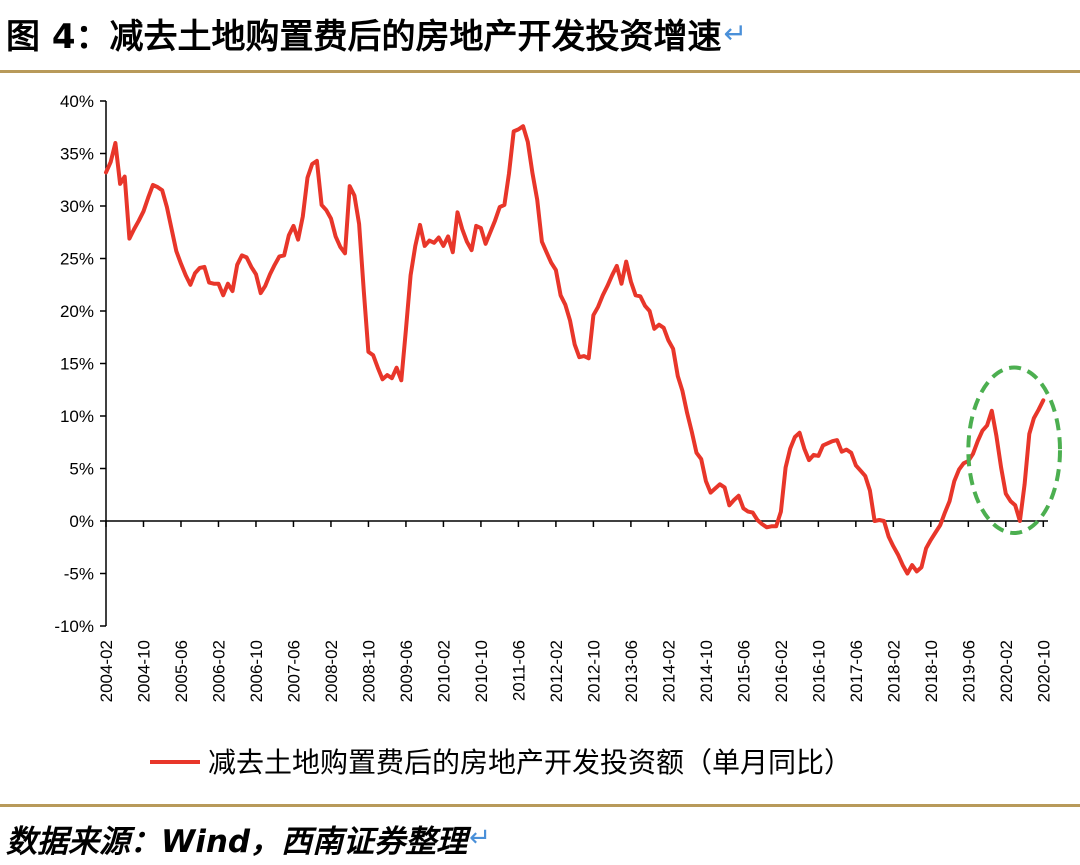  Describe the element at coordinates (77, 101) in the screenshot. I see `y-tick-label: 40%` at that location.